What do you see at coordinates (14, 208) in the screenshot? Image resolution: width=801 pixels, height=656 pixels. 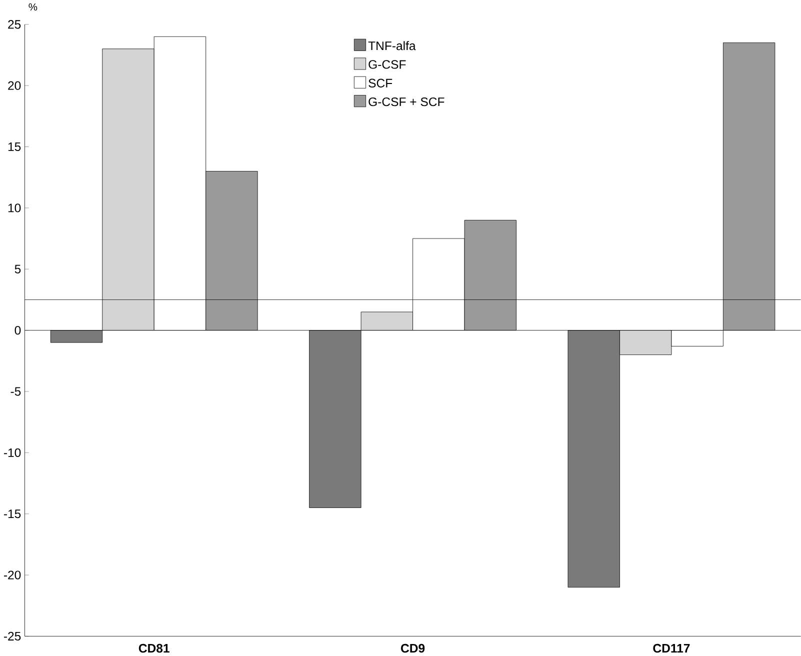 I see `y-tick-label: 10` at bounding box center [14, 208].